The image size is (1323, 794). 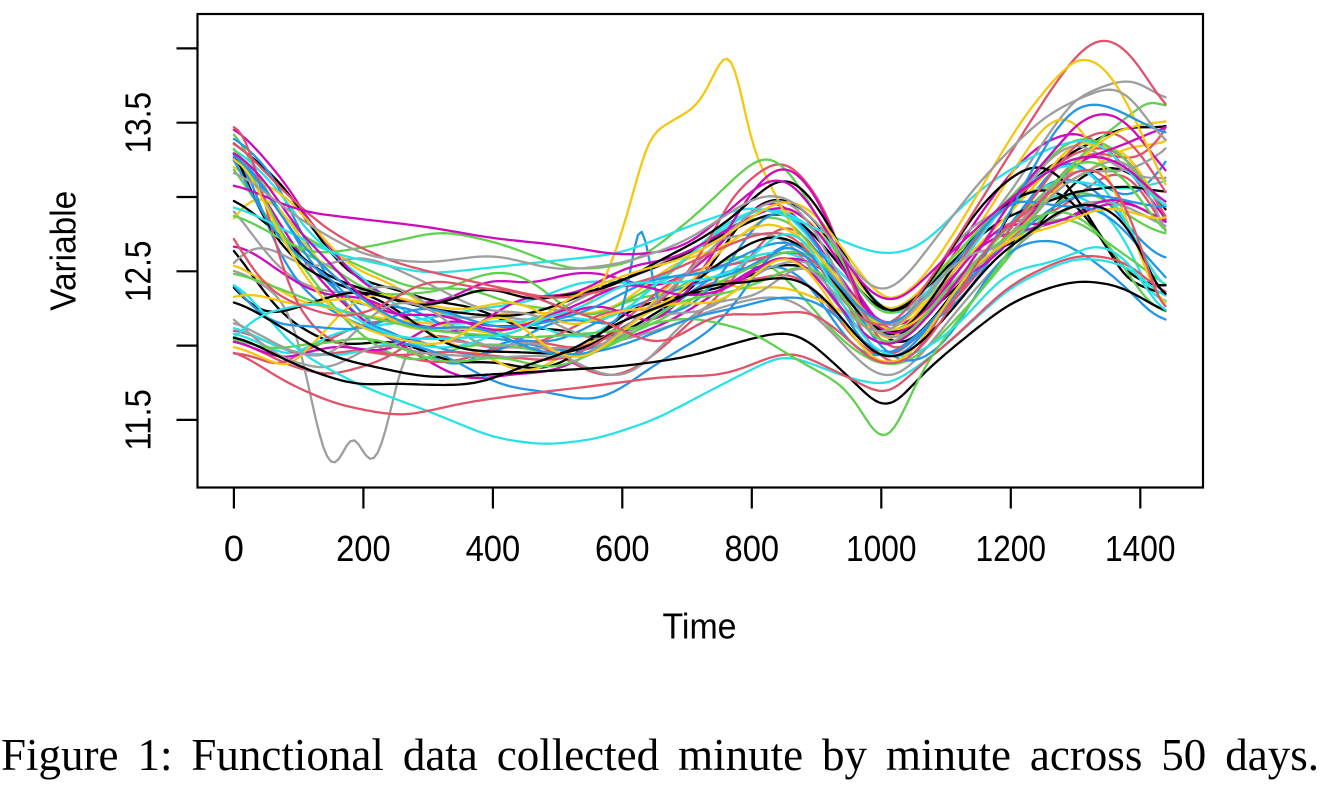 What do you see at coordinates (137, 123) in the screenshot?
I see `svg-text: 13.5` at bounding box center [137, 123].